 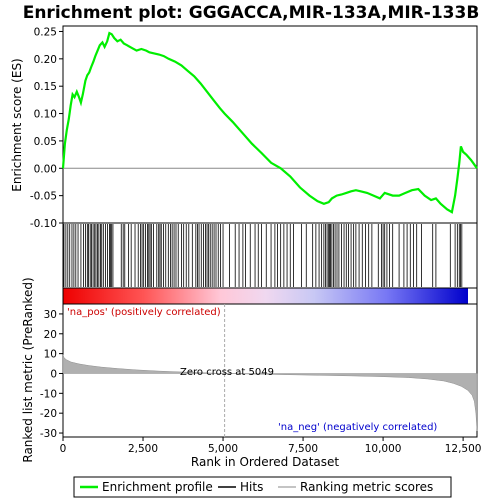 I want to click on metric-ytick-label: -30, so click(x=48, y=434).